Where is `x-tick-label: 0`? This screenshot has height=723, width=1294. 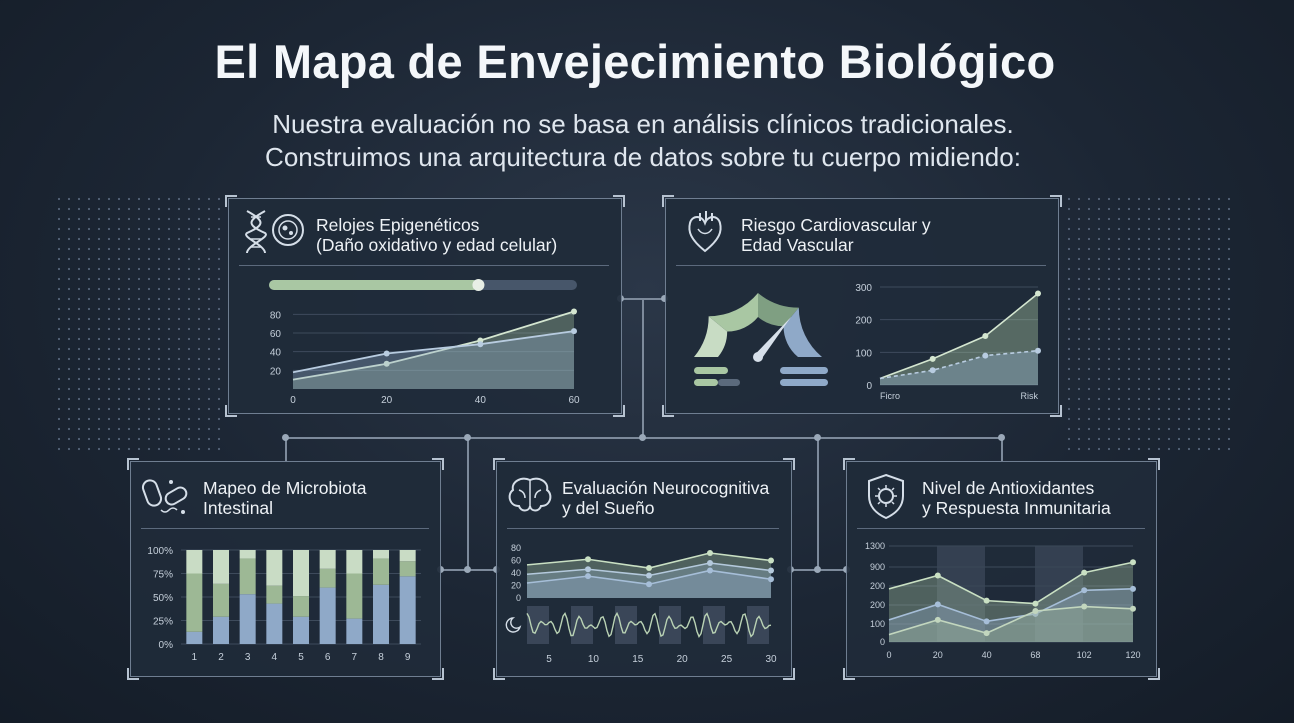
x-tick-label: 0 is located at coordinates (888, 655).